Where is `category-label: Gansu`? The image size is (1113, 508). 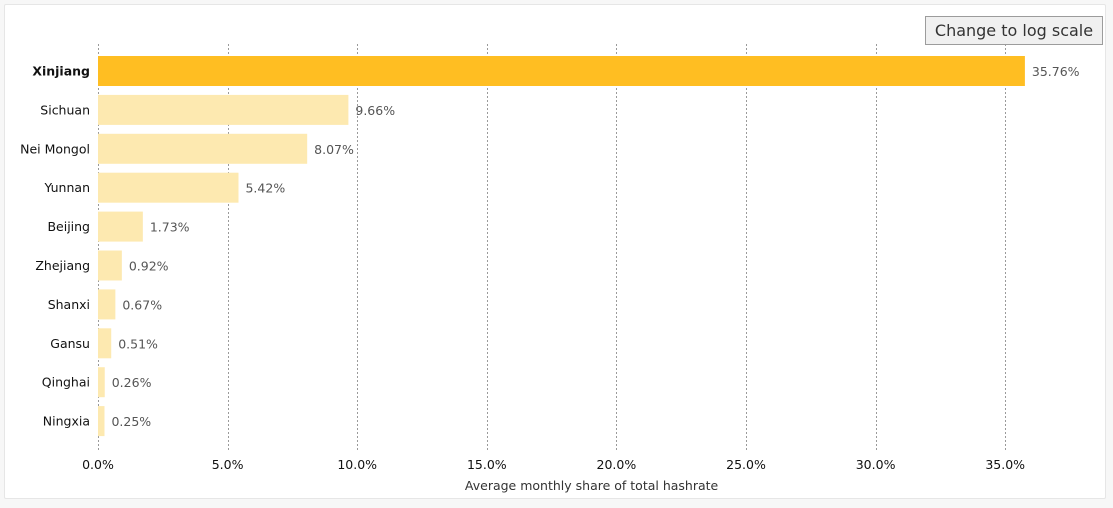 category-label: Gansu is located at coordinates (70, 343).